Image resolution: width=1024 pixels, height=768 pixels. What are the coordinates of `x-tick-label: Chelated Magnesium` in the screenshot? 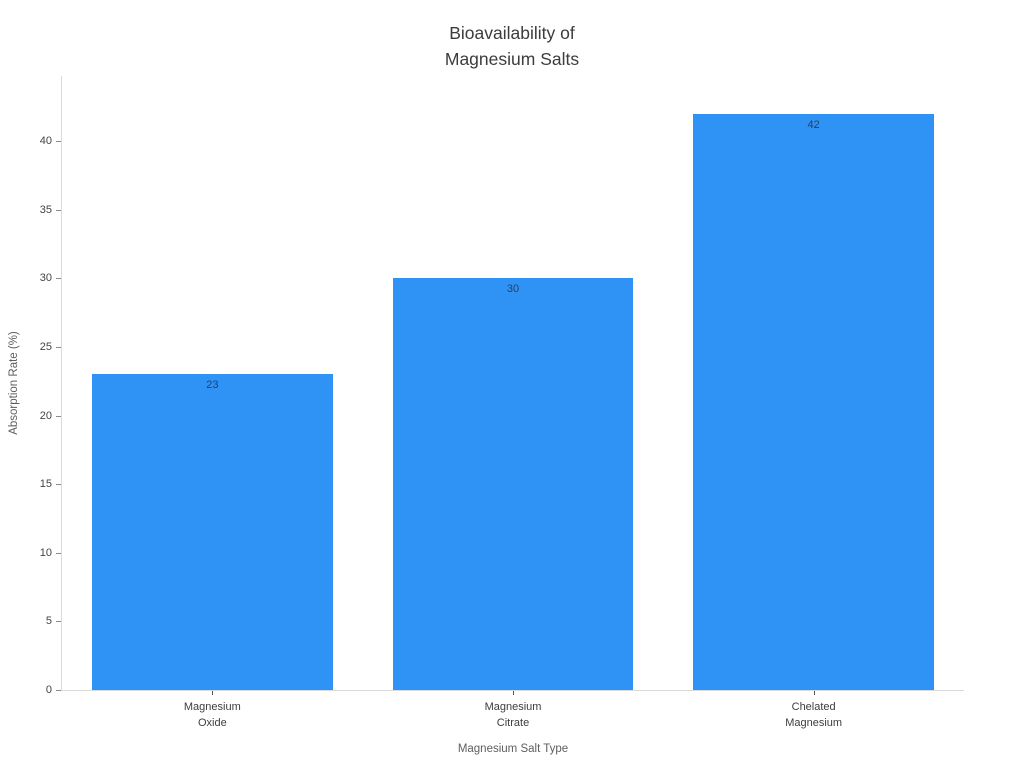 It's located at (814, 715).